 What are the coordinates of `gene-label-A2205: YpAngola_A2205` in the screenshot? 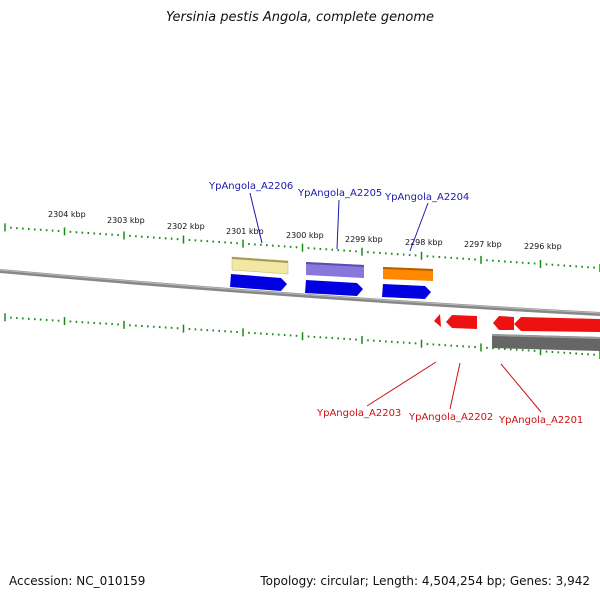 It's located at (339, 193).